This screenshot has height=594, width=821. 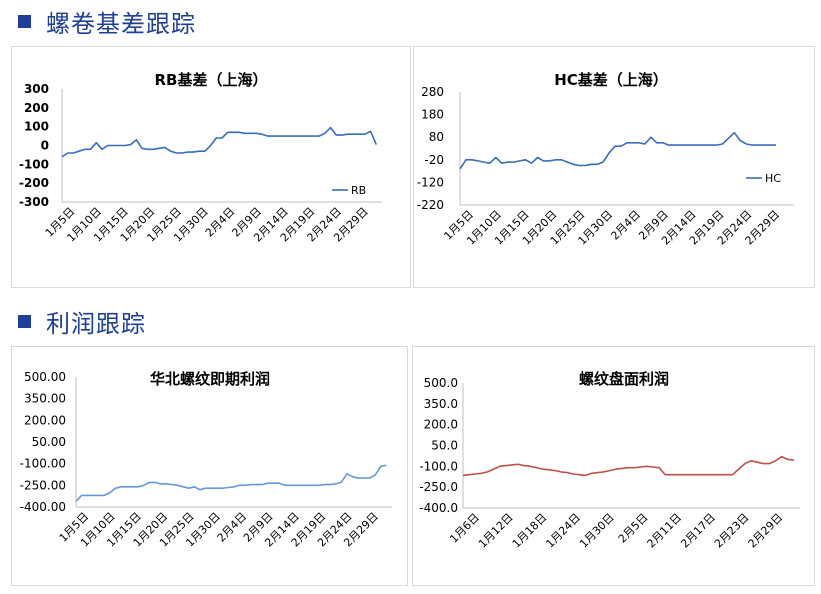 What do you see at coordinates (121, 23) in the screenshot?
I see `section-title-text: 螺卷基差跟踪` at bounding box center [121, 23].